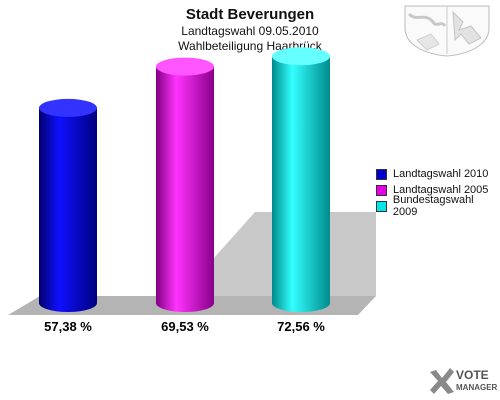 This screenshot has width=500, height=400. Describe the element at coordinates (441, 190) in the screenshot. I see `legend-label: Landtagswahl 2005` at that location.